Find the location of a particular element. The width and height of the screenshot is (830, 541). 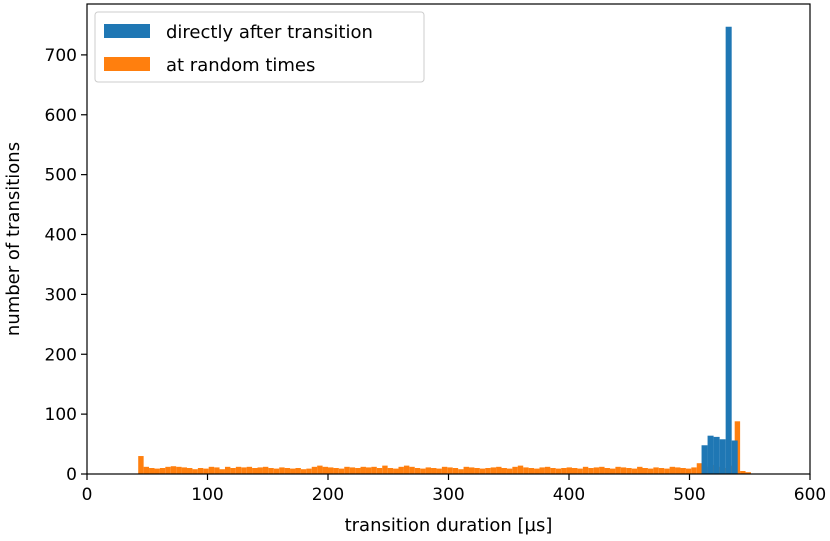

legend-swatch-random-times is located at coordinates (127, 64).